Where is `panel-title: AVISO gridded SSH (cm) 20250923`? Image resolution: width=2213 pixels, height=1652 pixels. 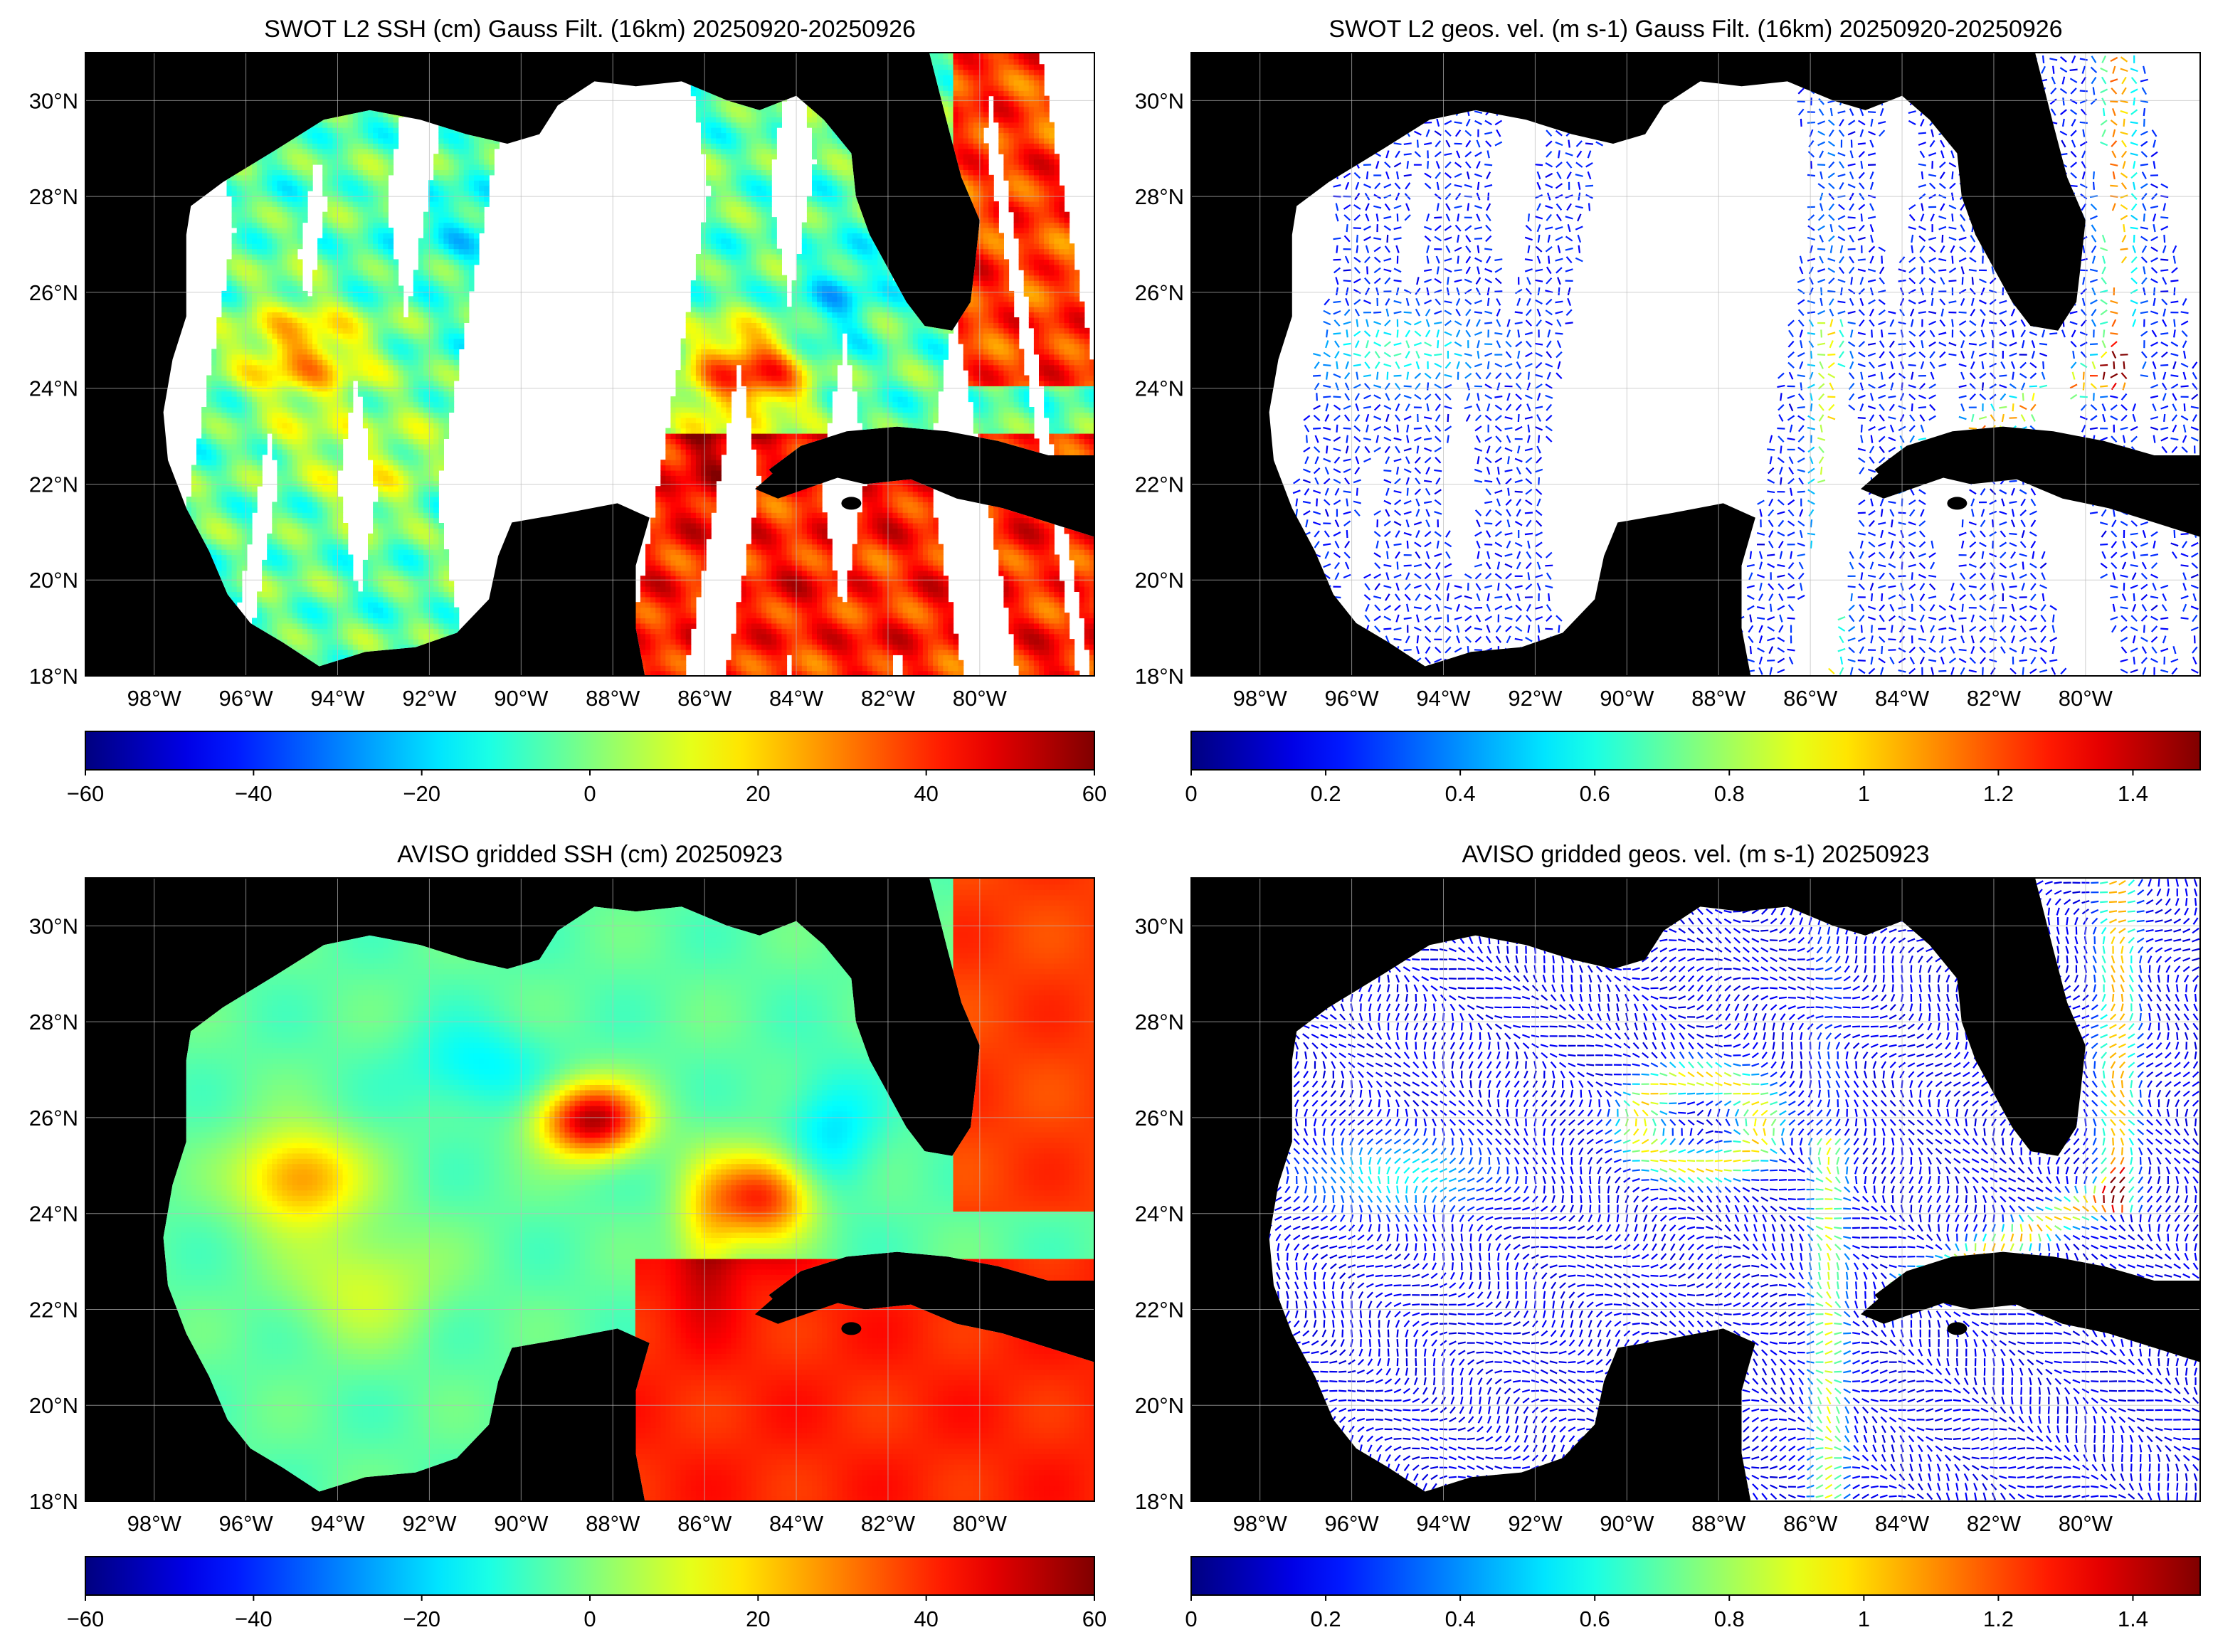
panel-title: AVISO gridded SSH (cm) 20250923 is located at coordinates (590, 854).